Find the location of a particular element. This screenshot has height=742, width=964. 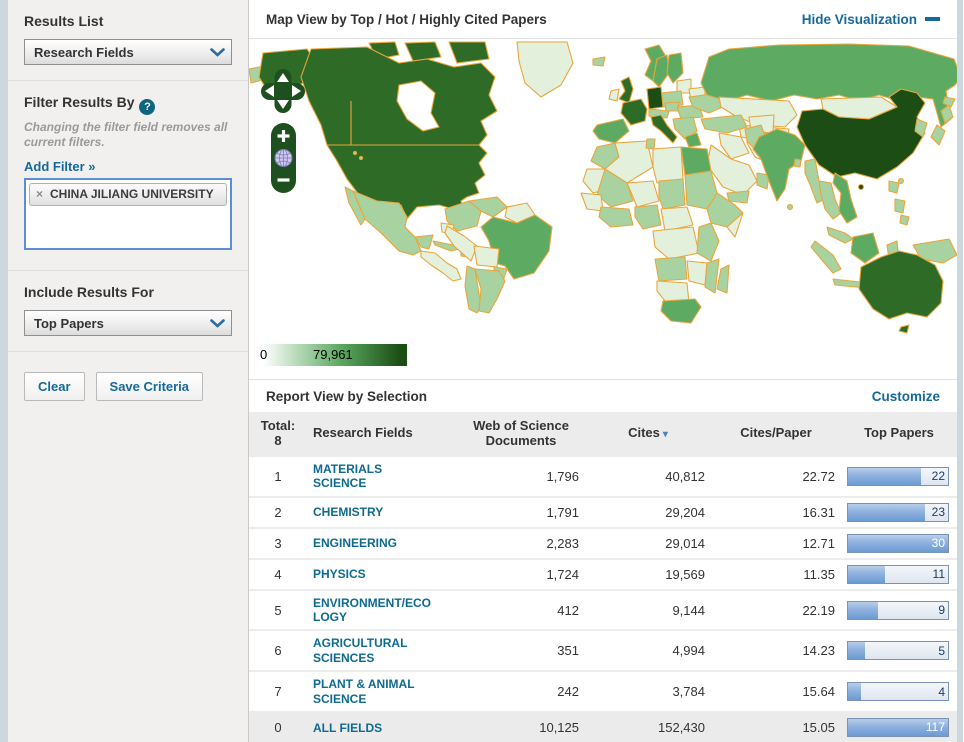

wos-documents-cell: 10,125 is located at coordinates (521, 726).